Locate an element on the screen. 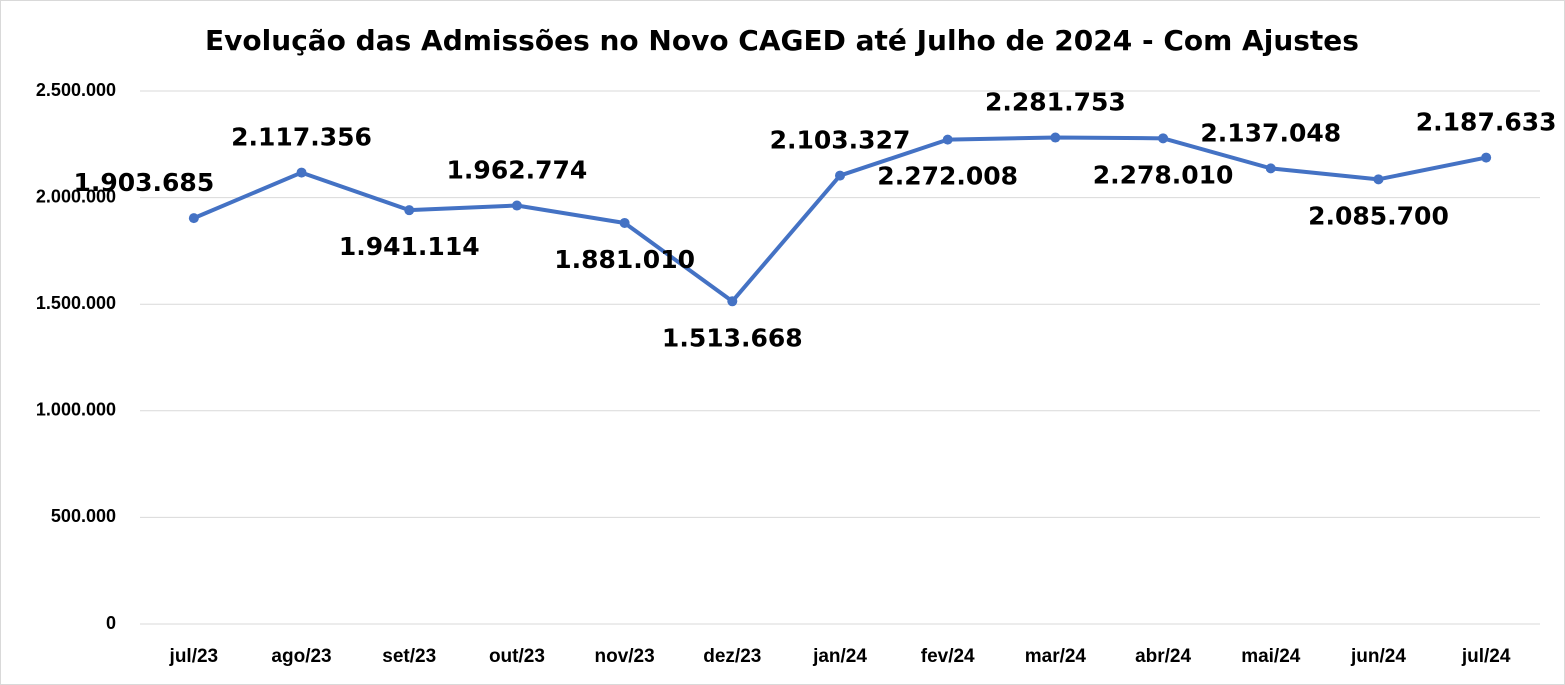 This screenshot has width=1565, height=685. x-tick-label: jun/24 is located at coordinates (1378, 656).